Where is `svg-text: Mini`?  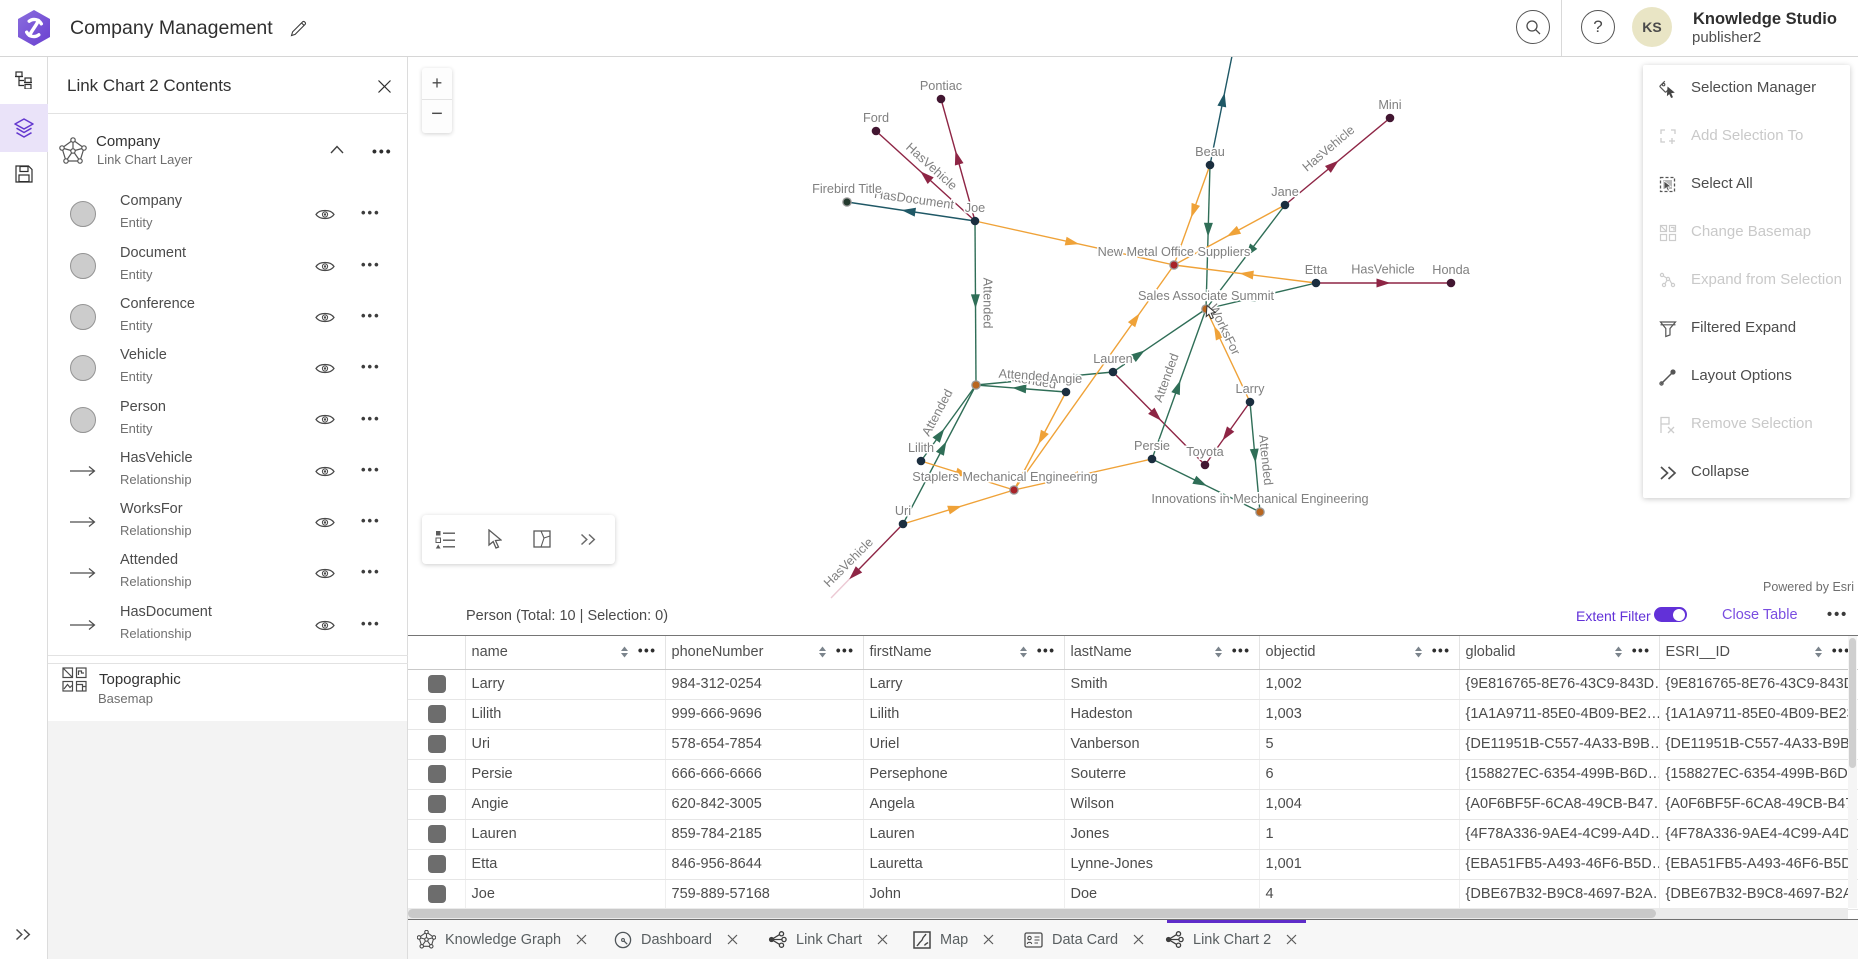 svg-text: Mini is located at coordinates (1389, 105).